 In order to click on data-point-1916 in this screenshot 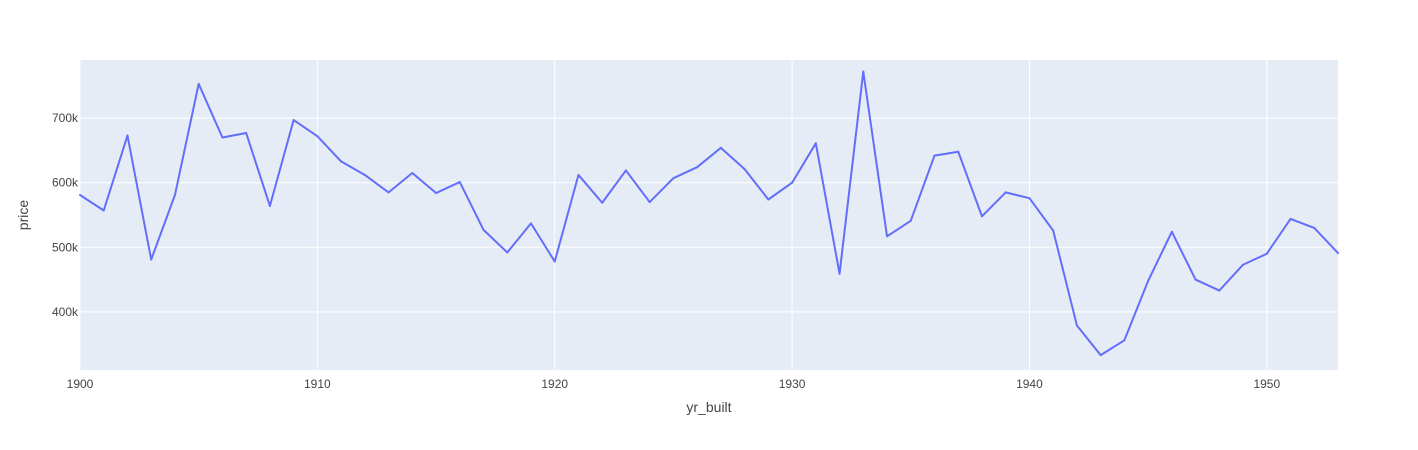, I will do `click(459, 182)`.